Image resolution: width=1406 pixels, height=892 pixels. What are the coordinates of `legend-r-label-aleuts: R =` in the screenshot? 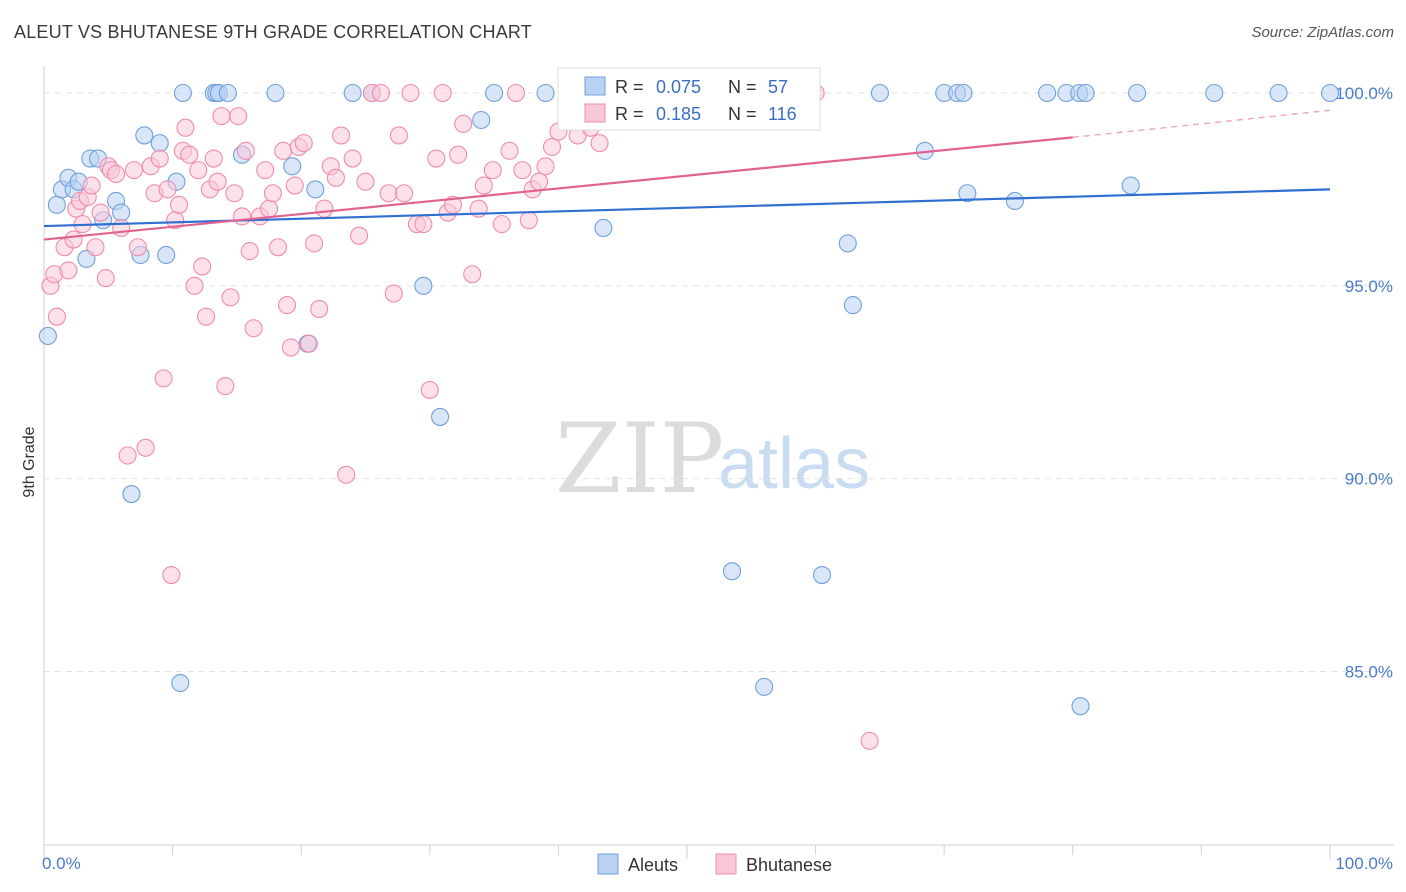 It's located at (629, 87).